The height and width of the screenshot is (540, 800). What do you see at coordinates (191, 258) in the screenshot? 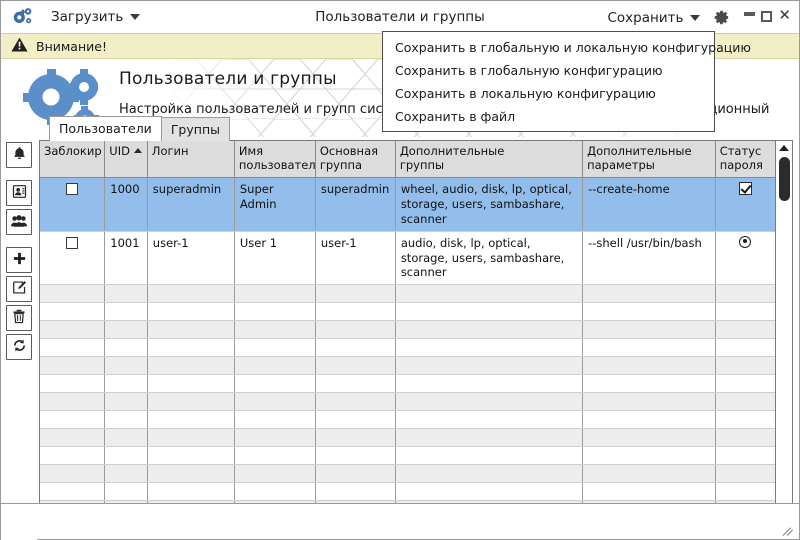
I see `cell-login: user-1` at bounding box center [191, 258].